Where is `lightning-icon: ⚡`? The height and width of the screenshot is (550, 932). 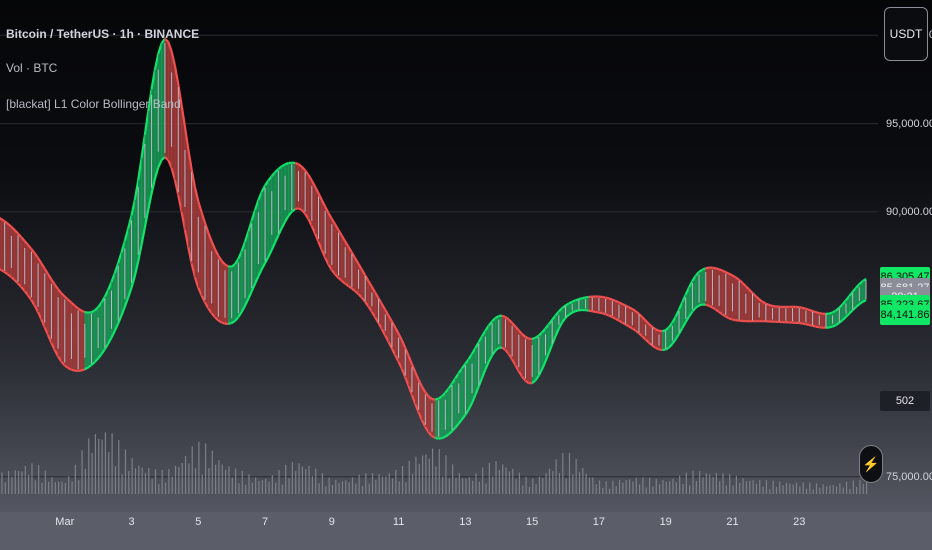 lightning-icon: ⚡ is located at coordinates (871, 464).